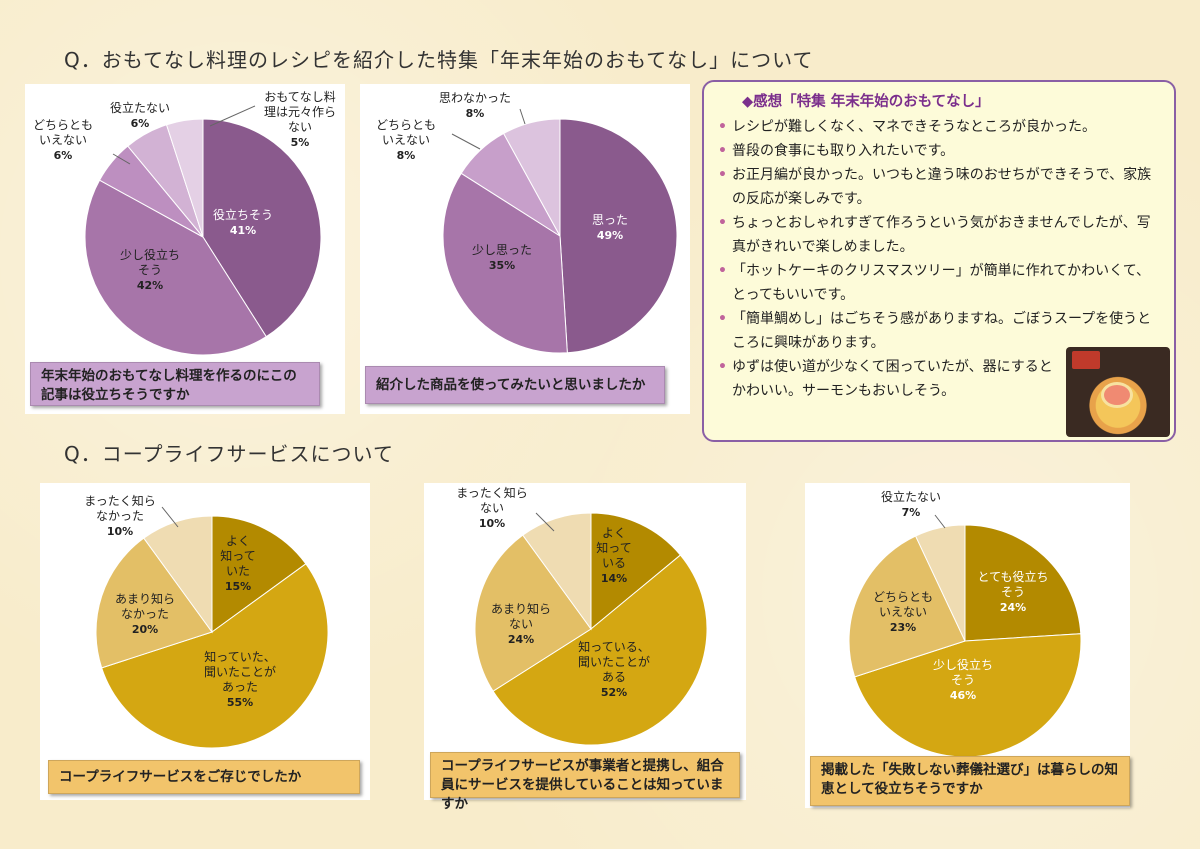 Image resolution: width=1200 pixels, height=849 pixels. I want to click on slice-label: 思わなかった 8%, so click(475, 105).